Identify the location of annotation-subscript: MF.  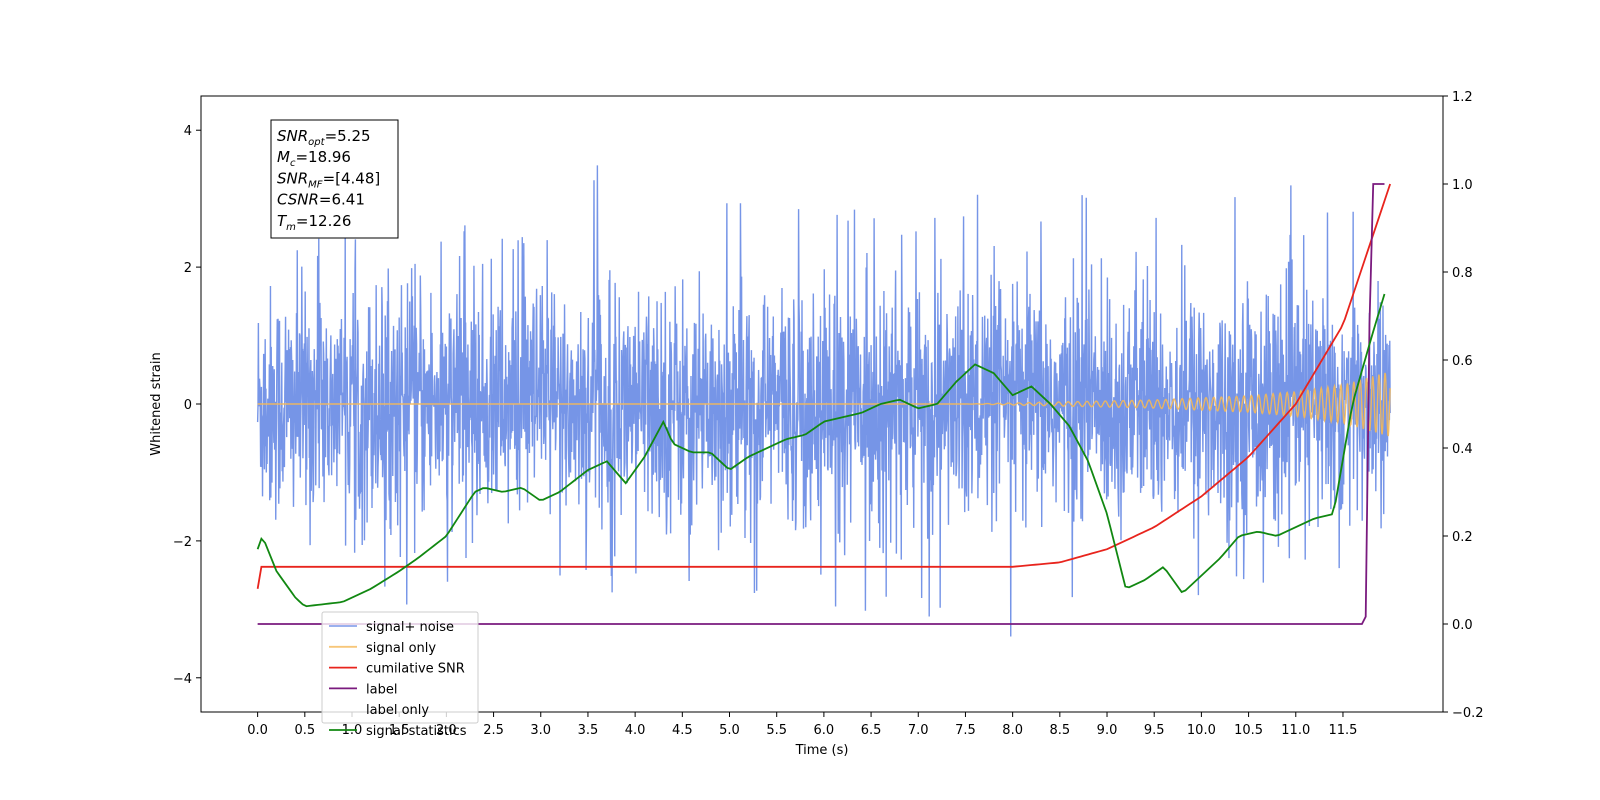
(315, 184).